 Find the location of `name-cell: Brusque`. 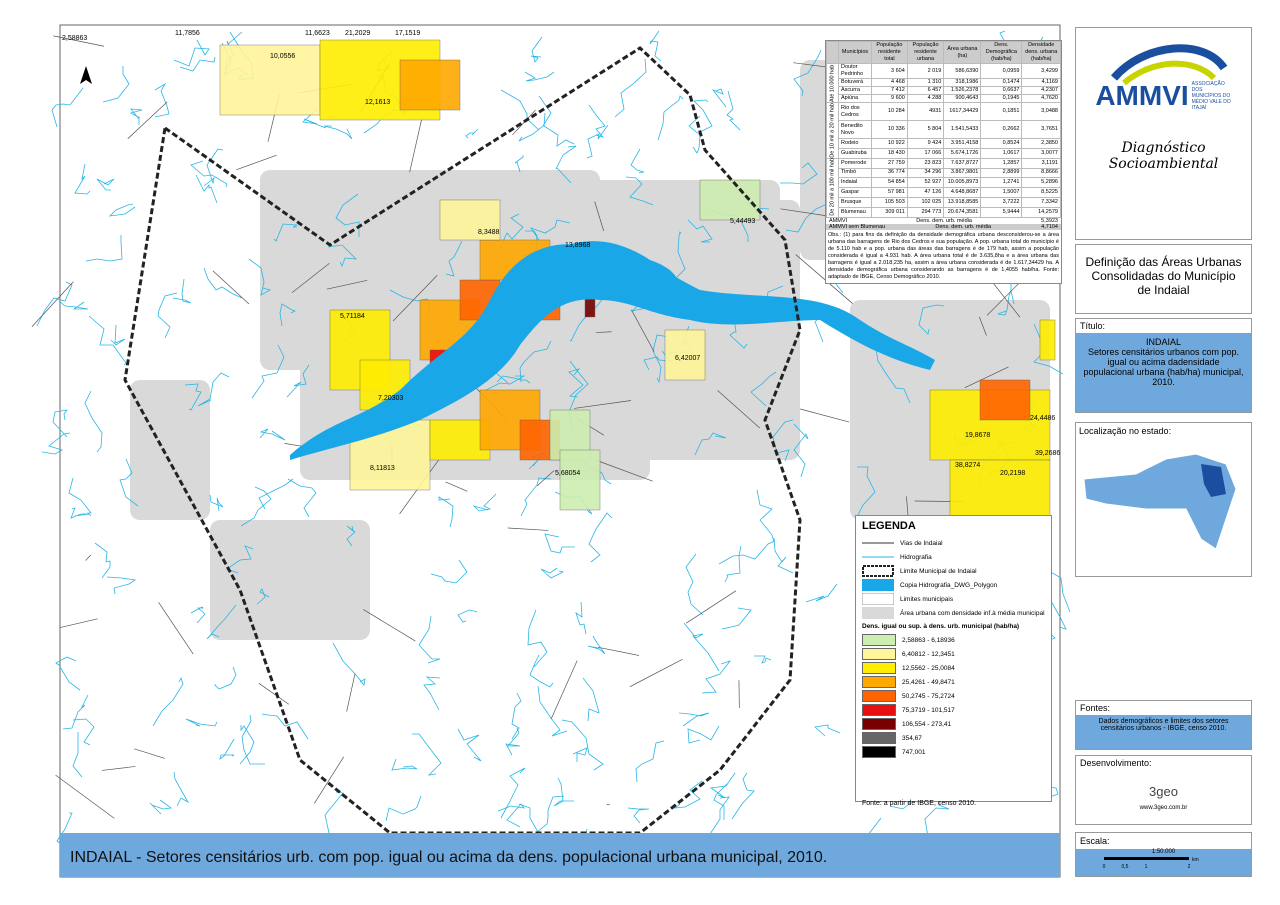

name-cell: Brusque is located at coordinates (855, 202).